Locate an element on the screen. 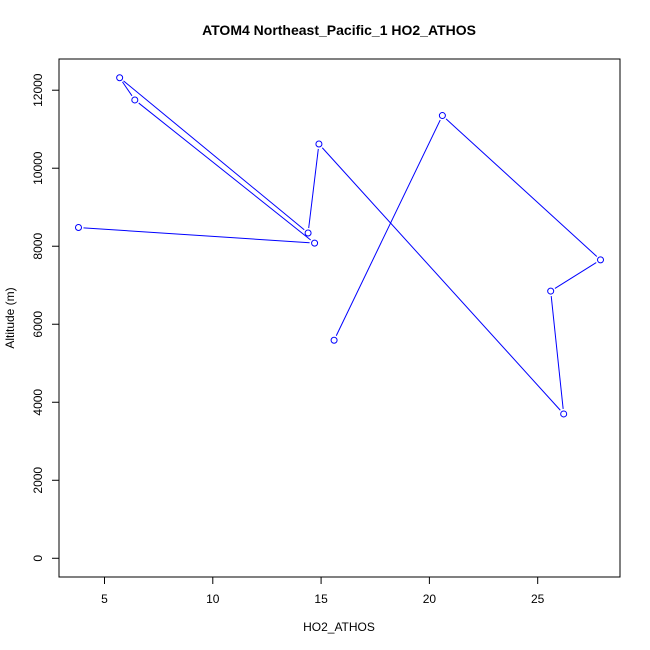  y-axis: 0 2000 4000 6000 8000 10000 12000 is located at coordinates (45, 317).